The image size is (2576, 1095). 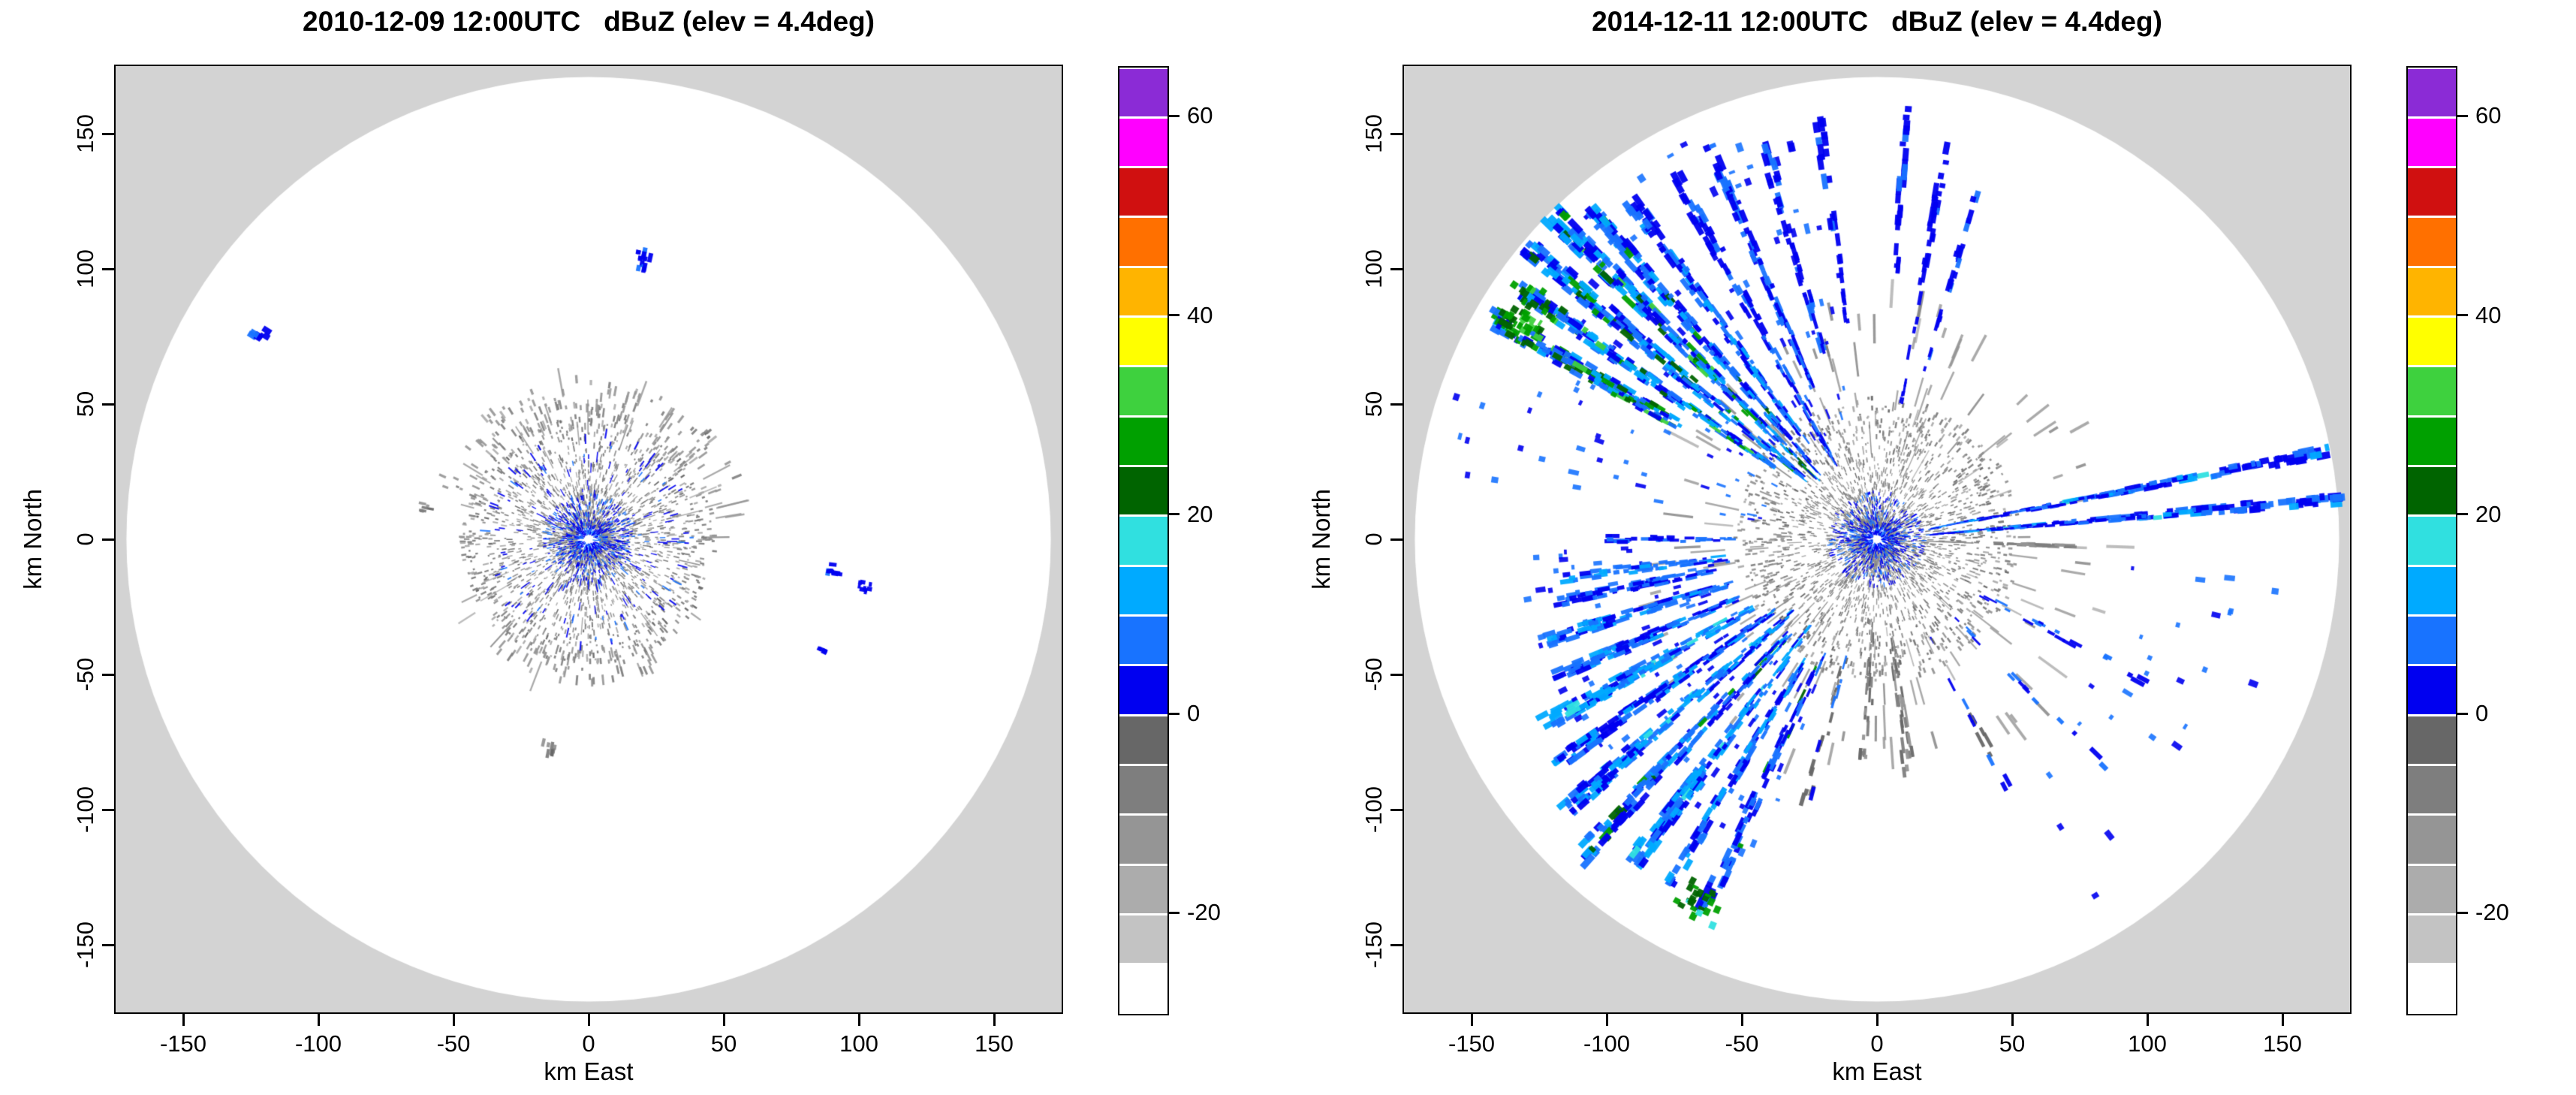 I want to click on x-axis-label: km East, so click(x=589, y=1071).